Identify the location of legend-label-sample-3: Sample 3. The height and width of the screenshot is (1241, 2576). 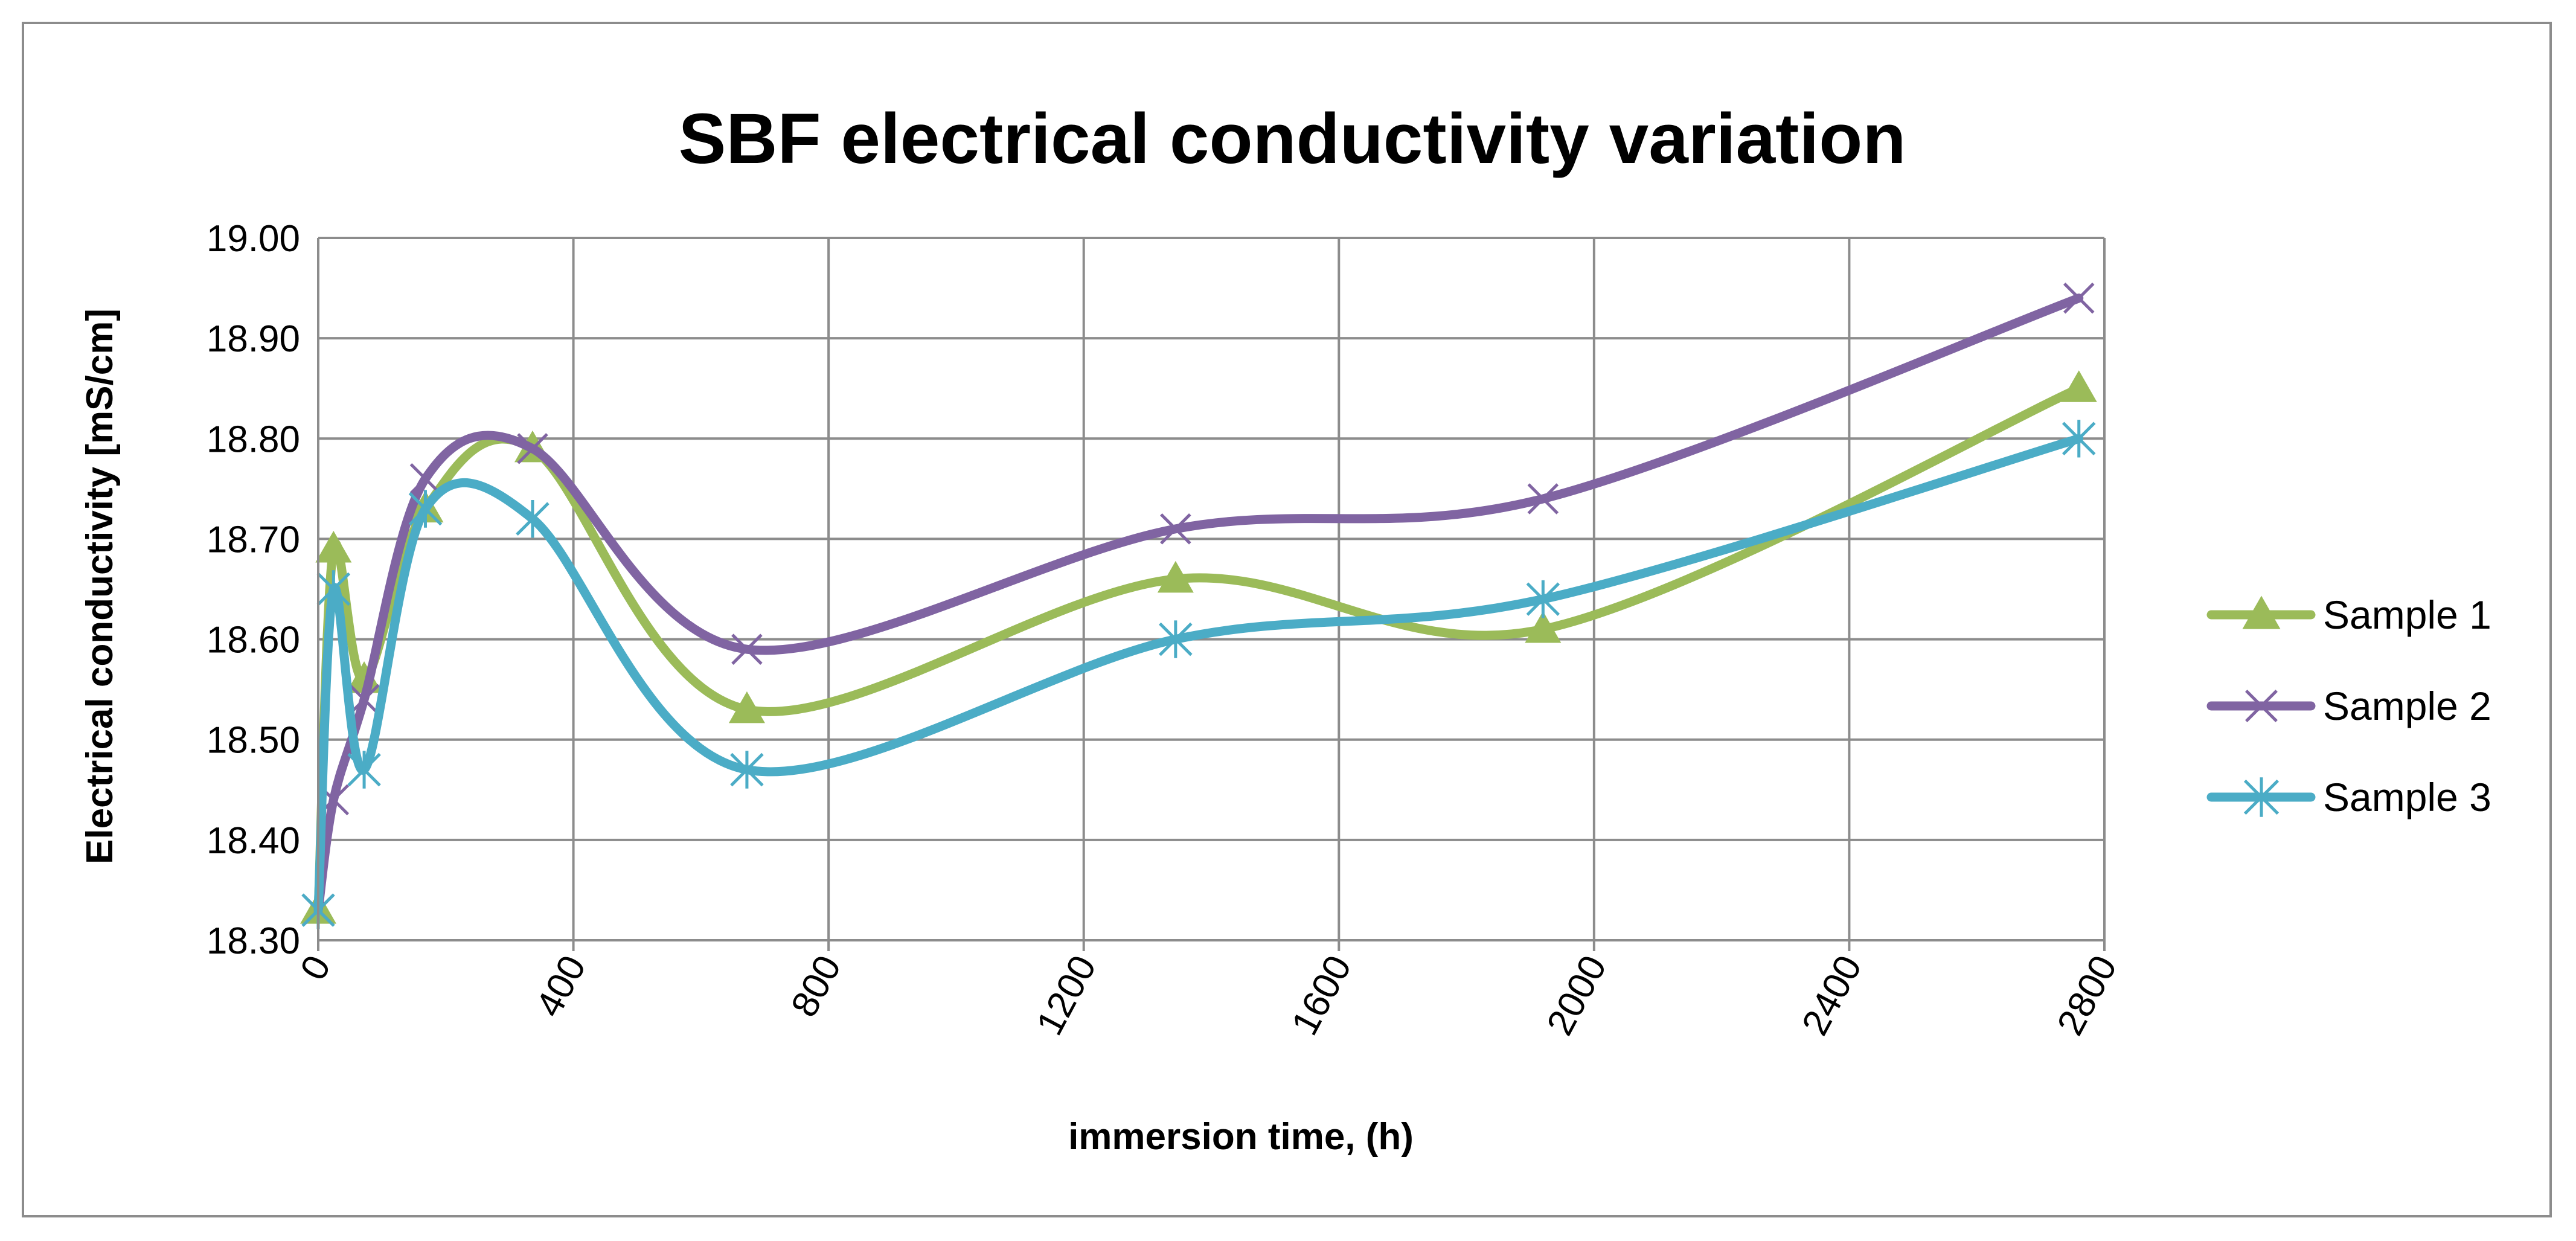
(2407, 797).